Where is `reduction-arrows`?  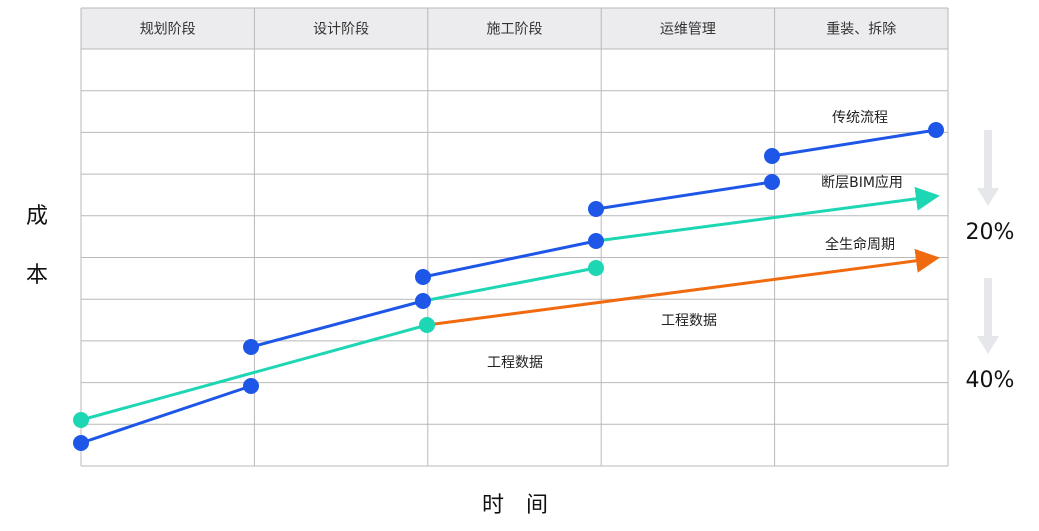 reduction-arrows is located at coordinates (988, 242).